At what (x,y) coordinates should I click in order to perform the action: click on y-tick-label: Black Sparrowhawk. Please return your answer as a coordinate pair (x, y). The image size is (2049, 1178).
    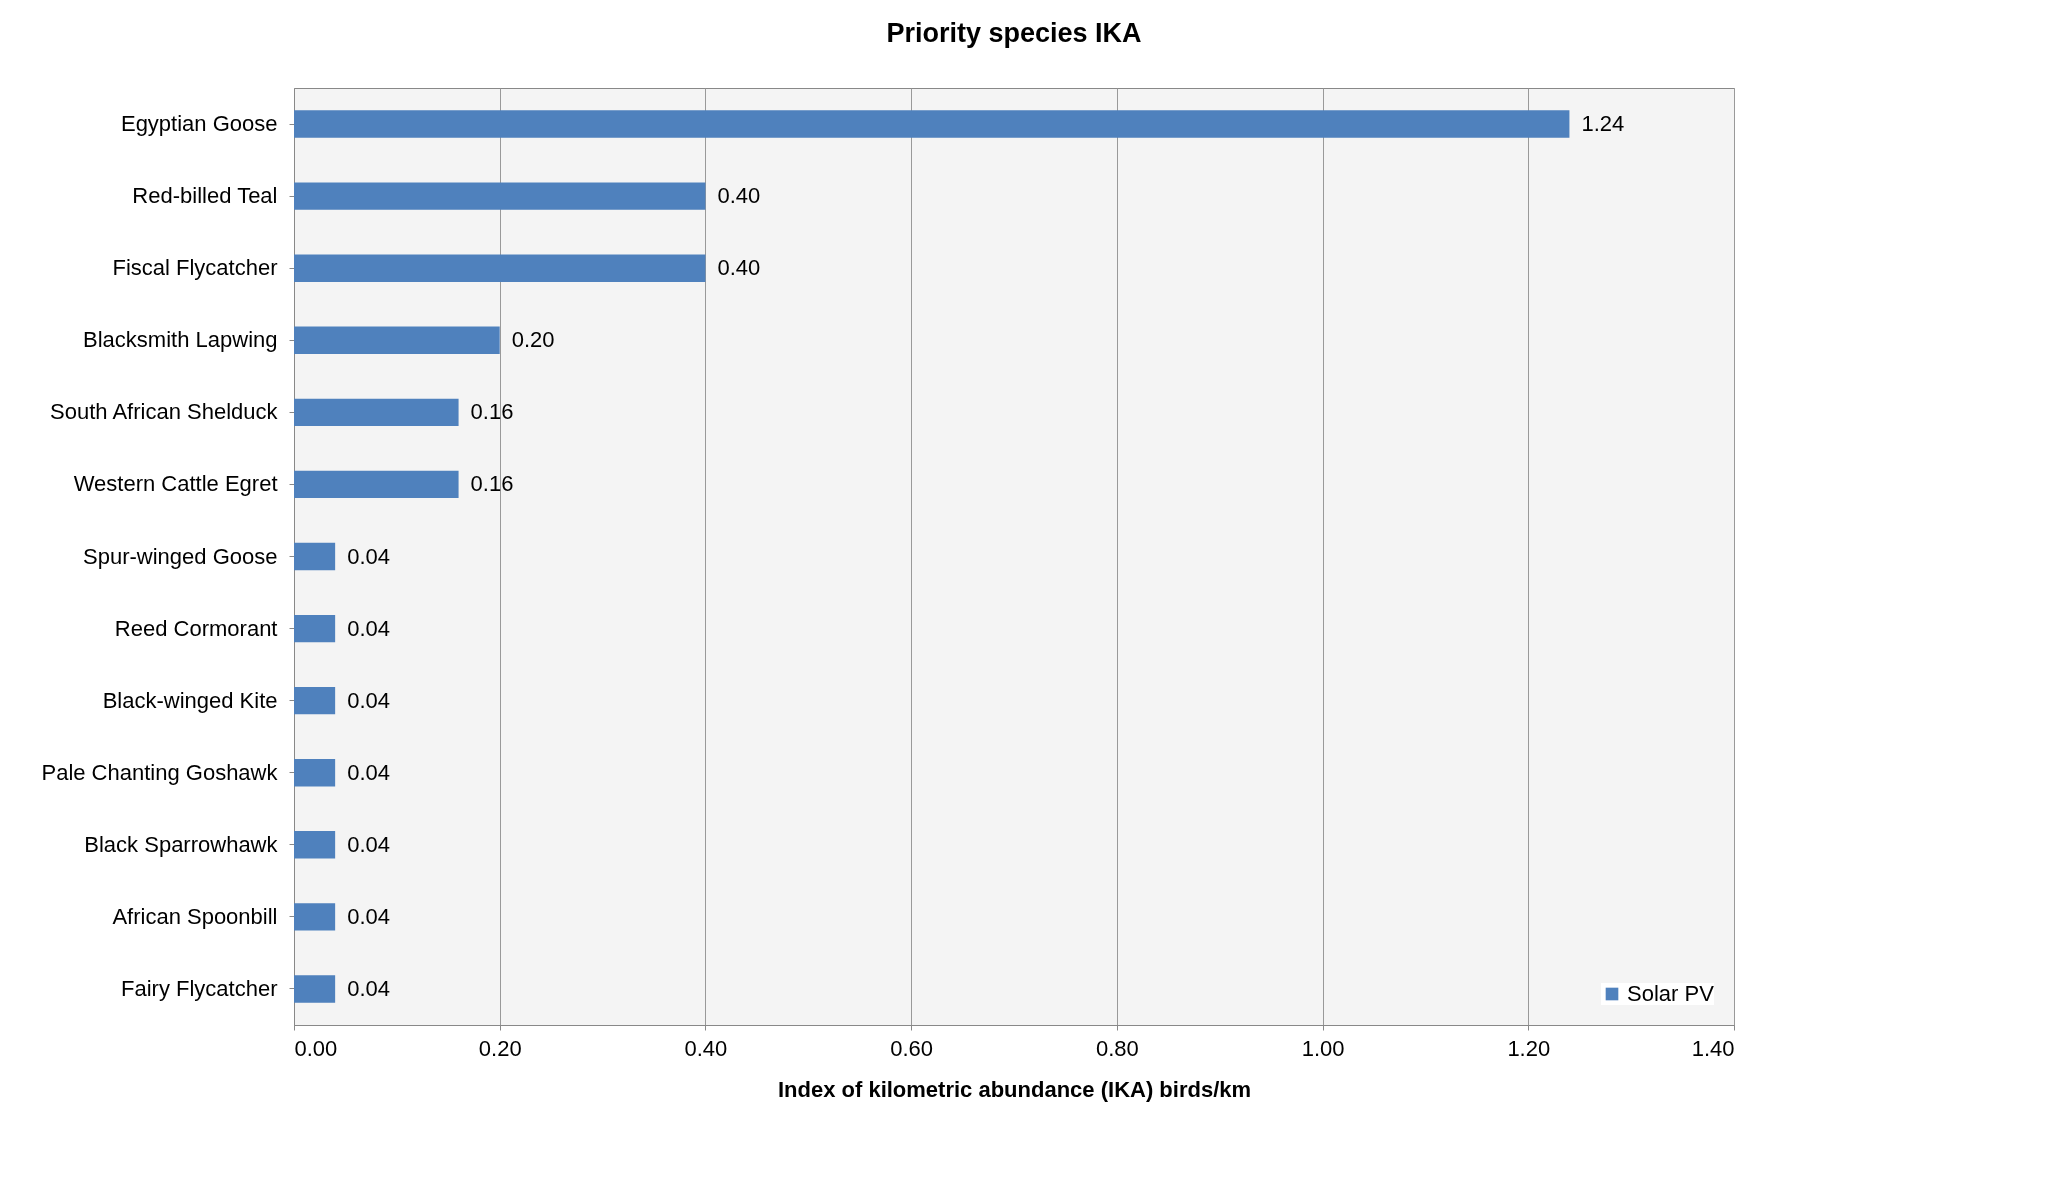
    Looking at the image, I should click on (181, 844).